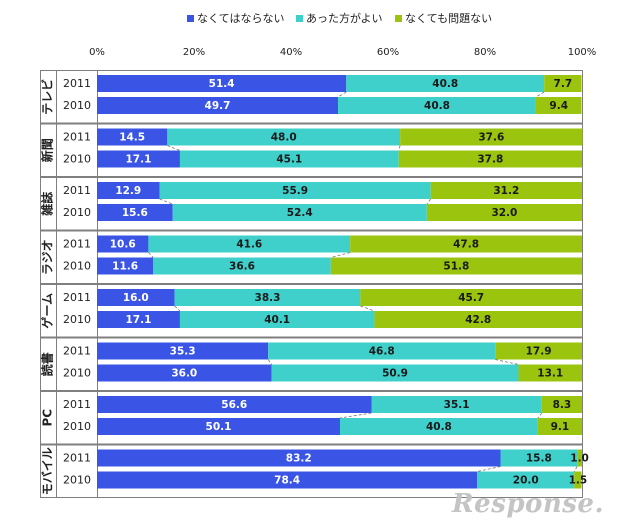  Describe the element at coordinates (219, 427) in the screenshot. I see `data-label: 50.1` at that location.